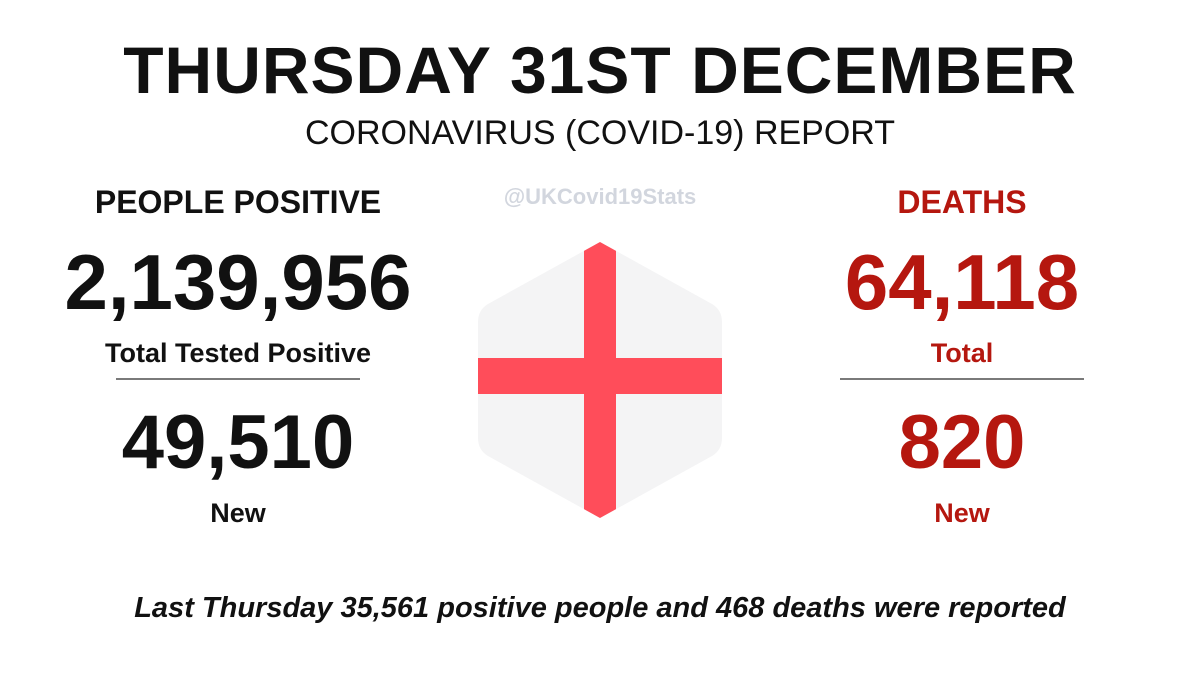 This screenshot has width=1200, height=675. Describe the element at coordinates (238, 379) in the screenshot. I see `positive-divider` at that location.